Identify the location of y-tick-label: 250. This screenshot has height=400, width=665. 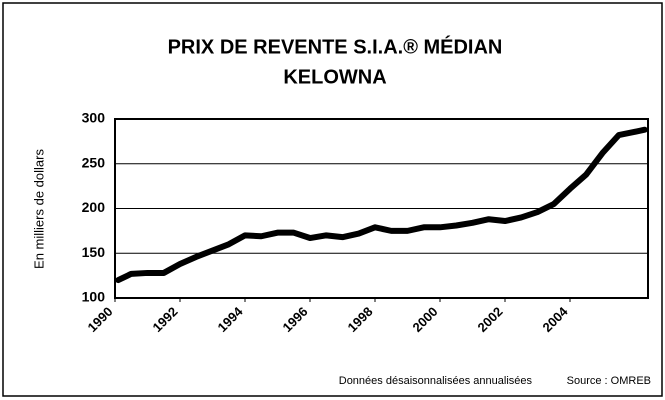
(94, 162).